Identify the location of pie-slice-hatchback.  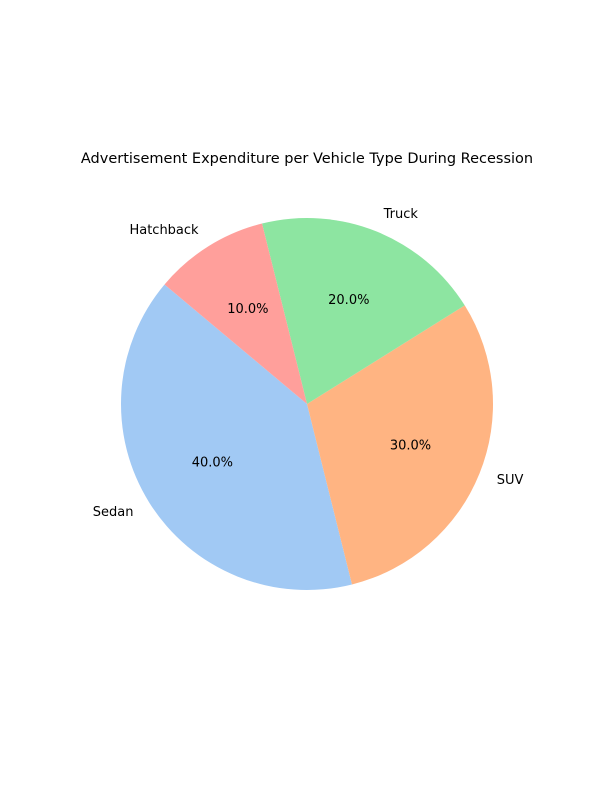
(235, 313).